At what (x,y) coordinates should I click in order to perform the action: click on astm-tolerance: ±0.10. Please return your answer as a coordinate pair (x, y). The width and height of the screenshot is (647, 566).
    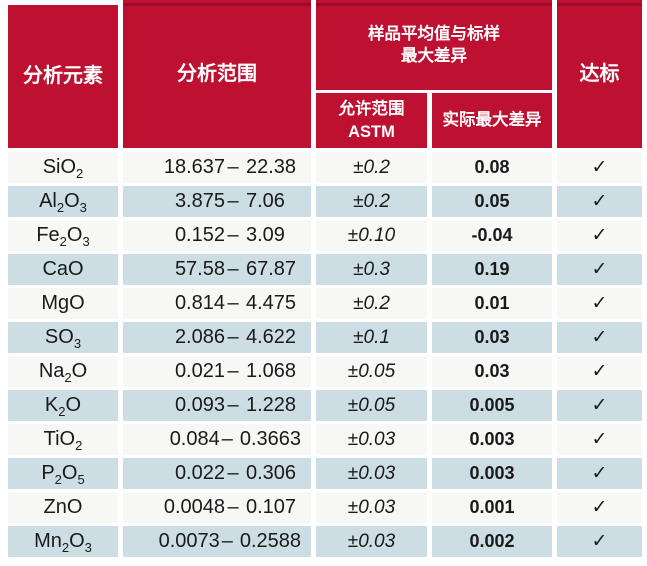
    Looking at the image, I should click on (371, 235).